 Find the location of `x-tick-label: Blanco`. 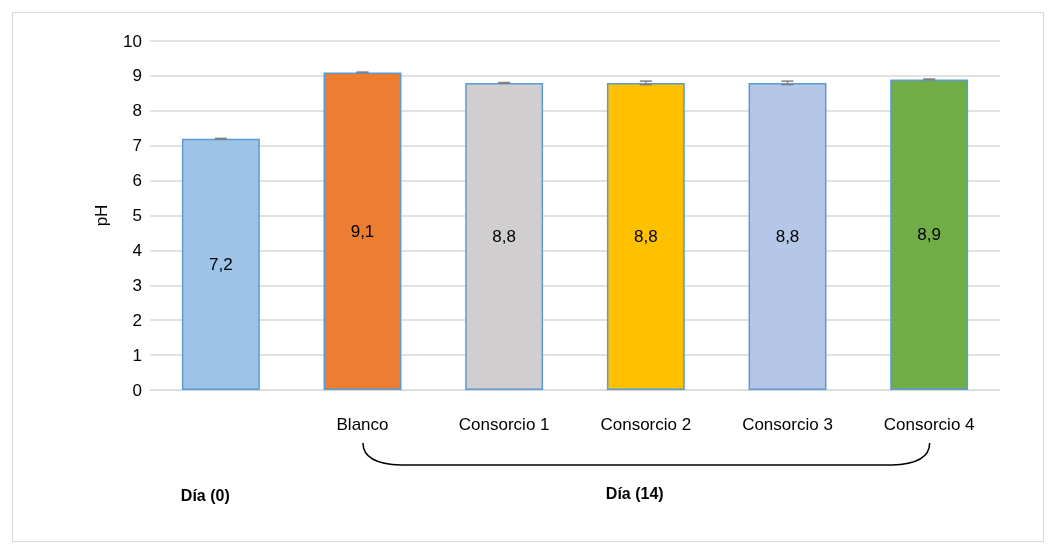

x-tick-label: Blanco is located at coordinates (362, 424).